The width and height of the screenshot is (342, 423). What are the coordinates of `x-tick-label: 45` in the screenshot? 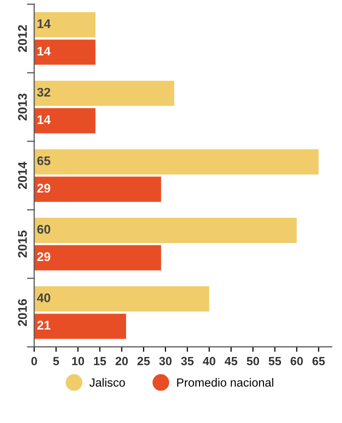 It's located at (231, 361).